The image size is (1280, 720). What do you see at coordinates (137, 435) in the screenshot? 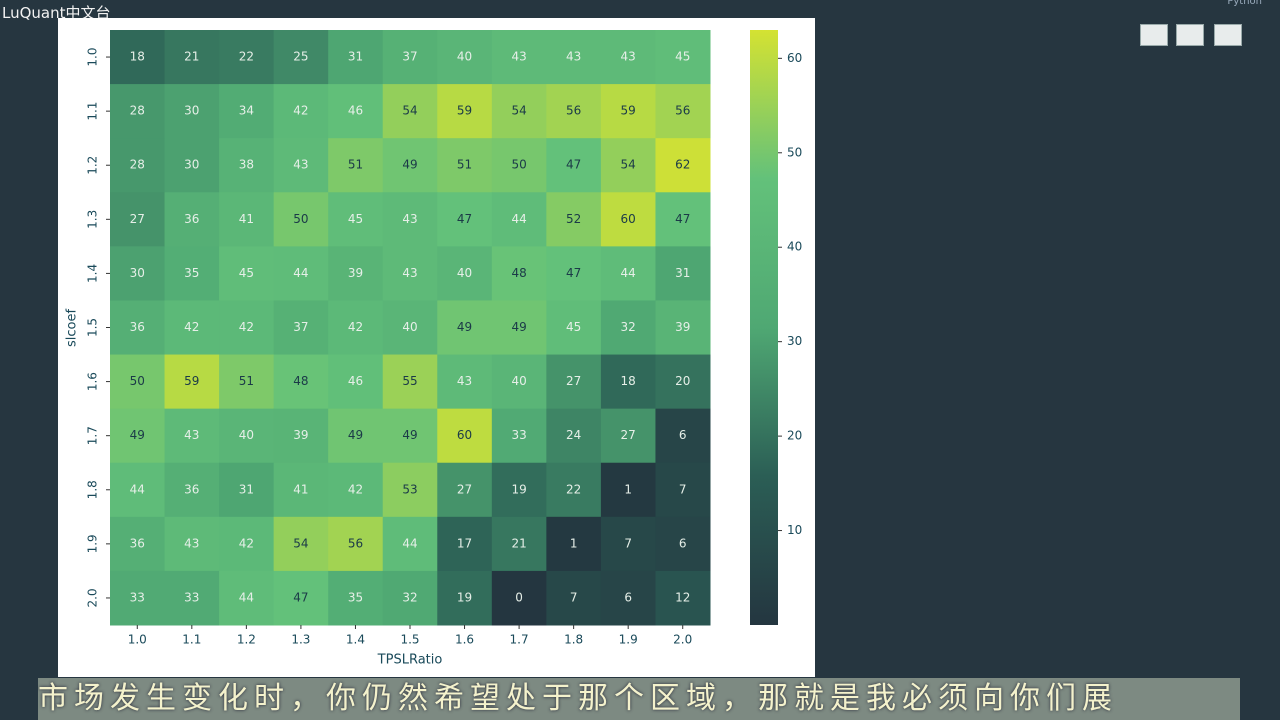
I see `cell-label: 49` at bounding box center [137, 435].